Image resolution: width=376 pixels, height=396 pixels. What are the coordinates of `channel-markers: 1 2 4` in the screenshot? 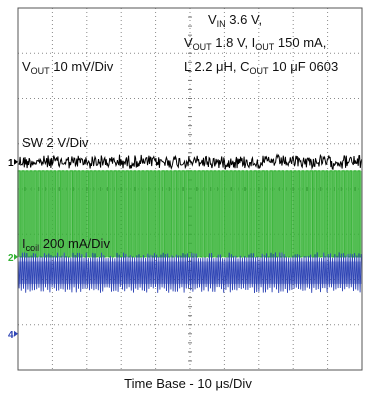 It's located at (13, 249).